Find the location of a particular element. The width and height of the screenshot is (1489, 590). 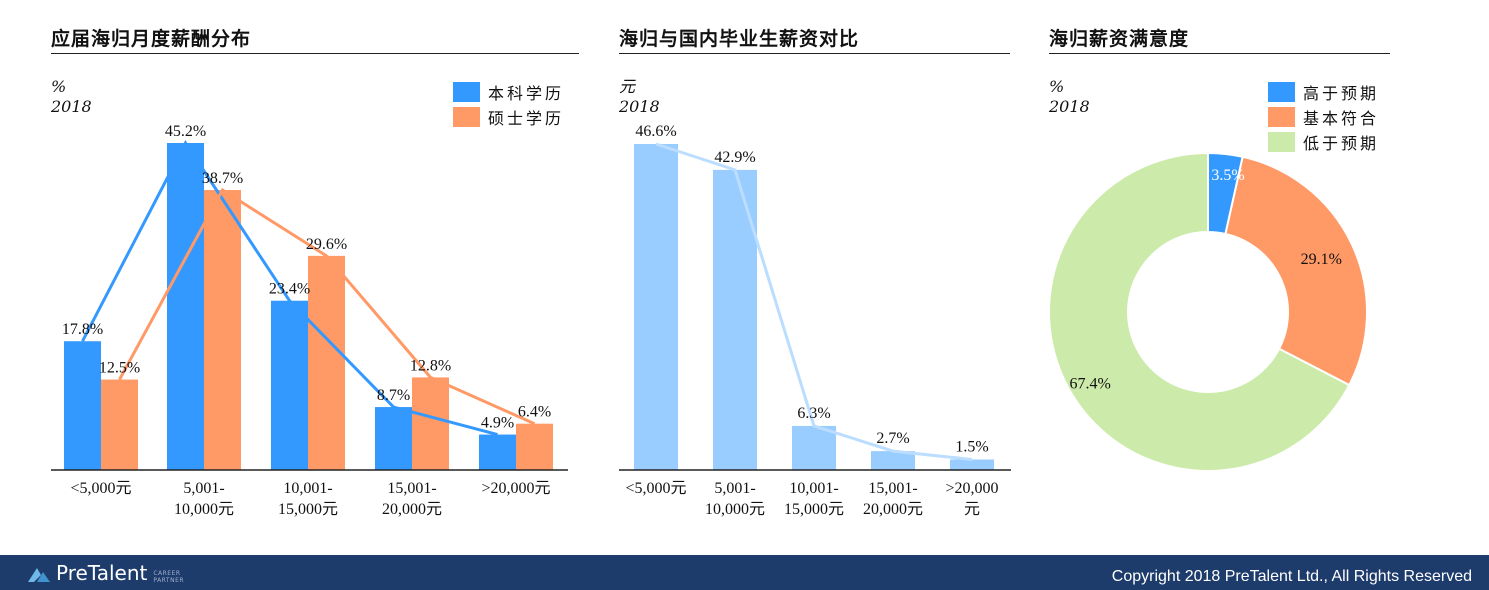

data-label-master-2: 29.6% is located at coordinates (326, 244).